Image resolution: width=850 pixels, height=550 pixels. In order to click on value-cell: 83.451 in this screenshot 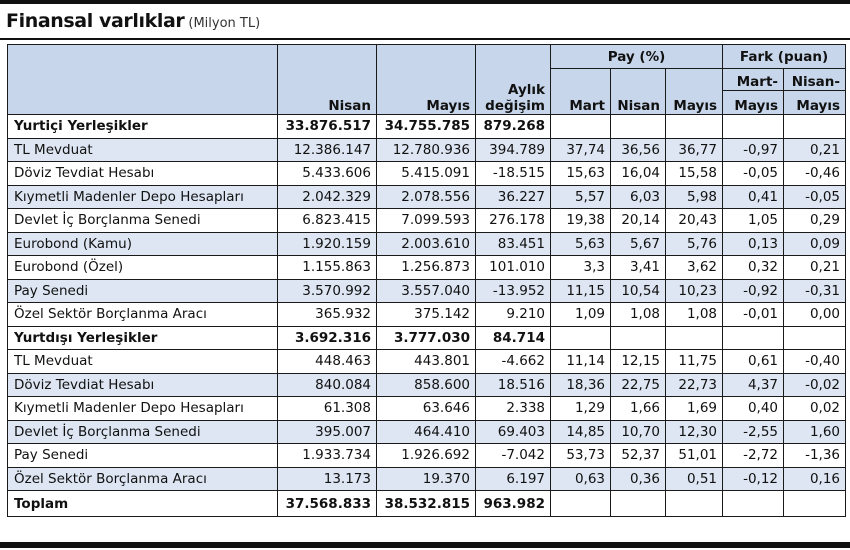, I will do `click(513, 243)`.